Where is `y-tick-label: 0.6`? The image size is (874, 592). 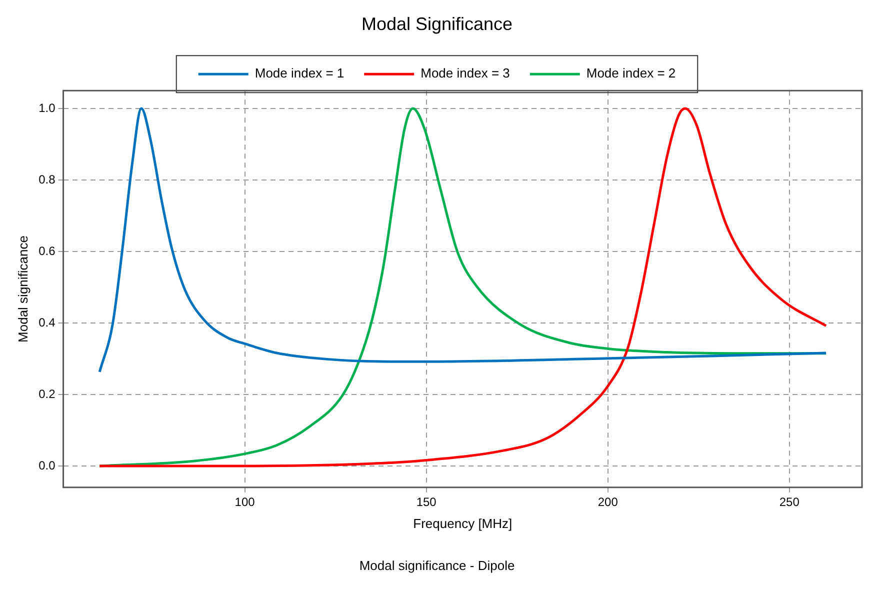 y-tick-label: 0.6 is located at coordinates (47, 251).